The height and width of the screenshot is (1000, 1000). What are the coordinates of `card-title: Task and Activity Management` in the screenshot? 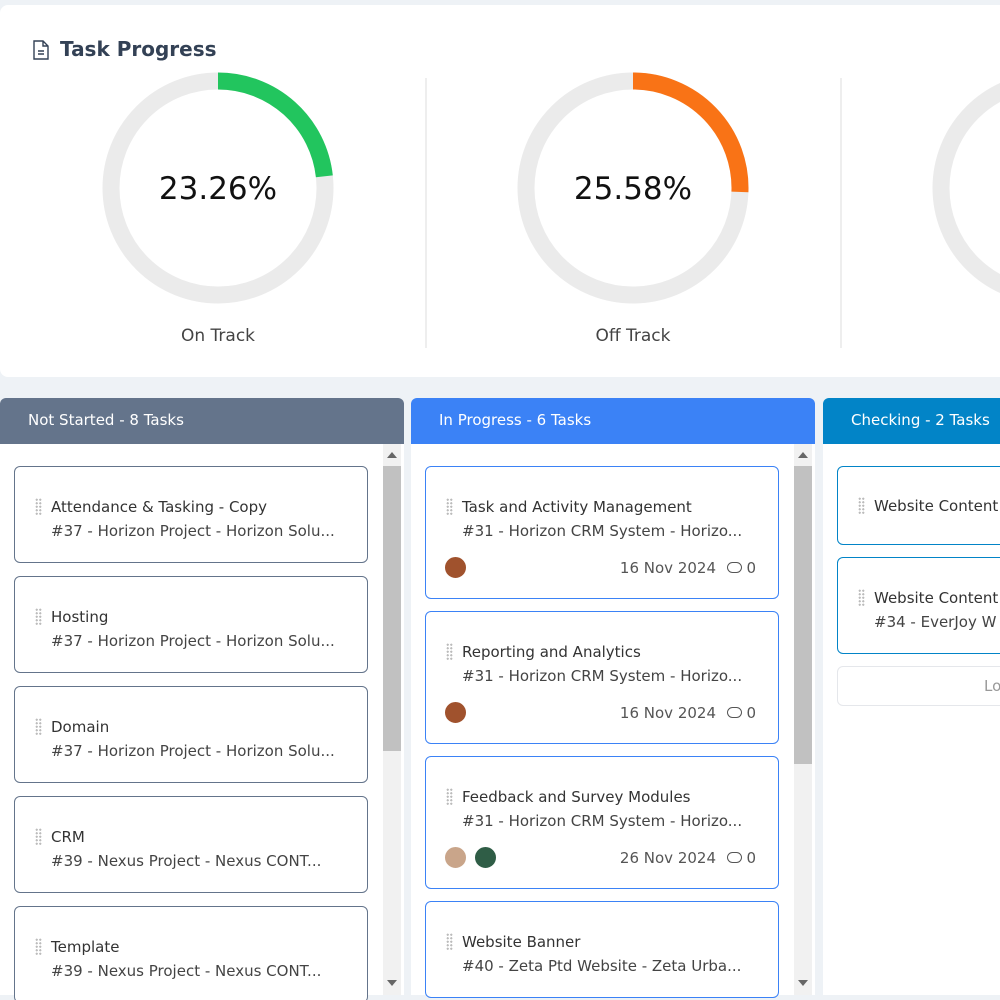 It's located at (577, 507).